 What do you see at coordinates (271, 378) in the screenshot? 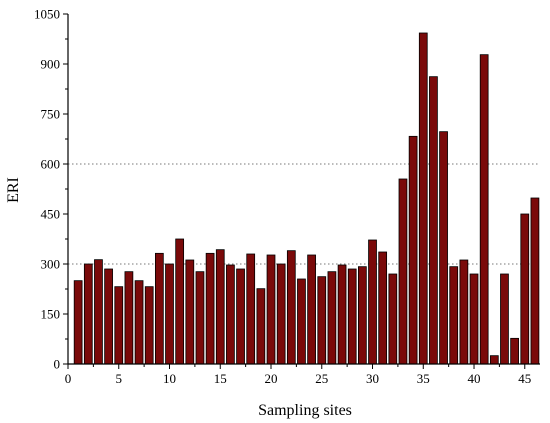
I see `x-tick-label: 20` at bounding box center [271, 378].